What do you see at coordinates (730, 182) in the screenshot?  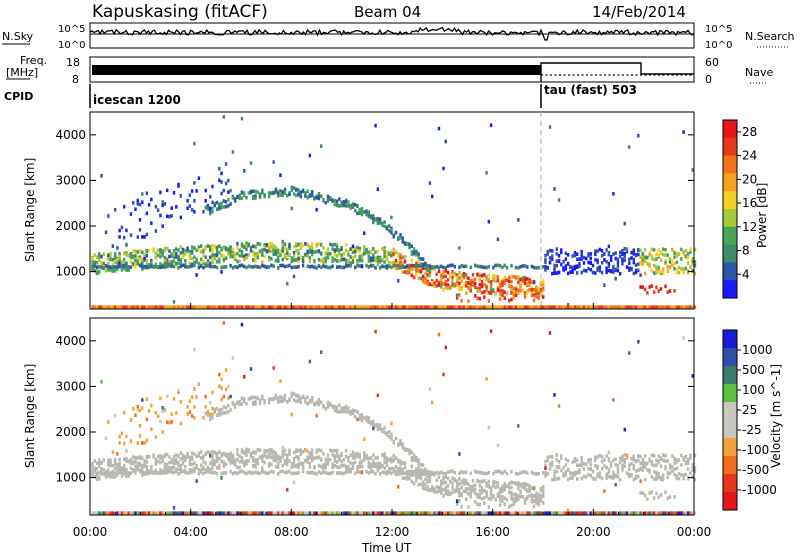 I see `colorbar-segment` at bounding box center [730, 182].